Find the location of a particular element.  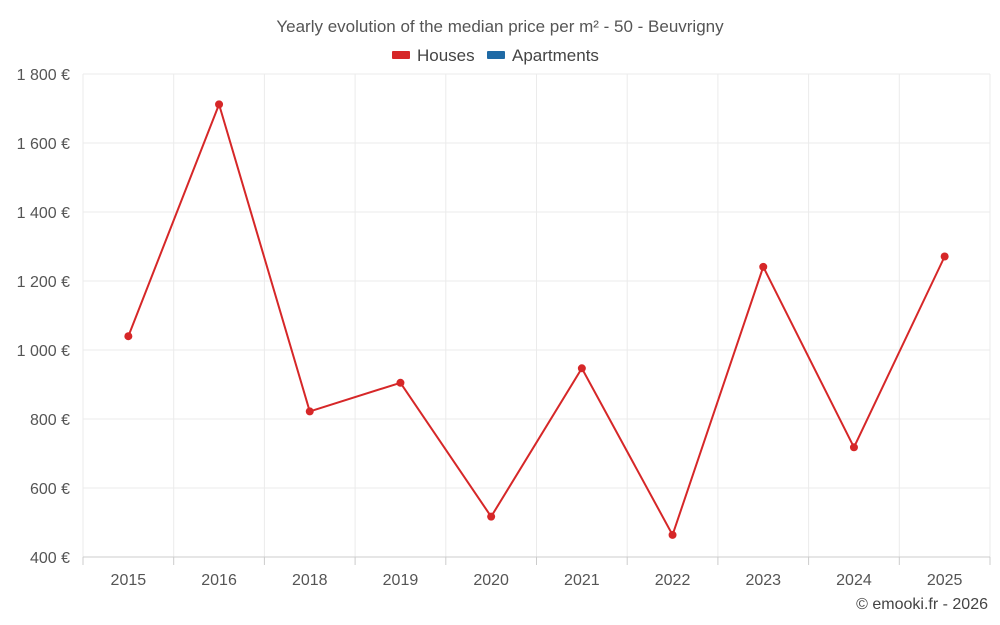

legend-label: Apartments is located at coordinates (555, 55).